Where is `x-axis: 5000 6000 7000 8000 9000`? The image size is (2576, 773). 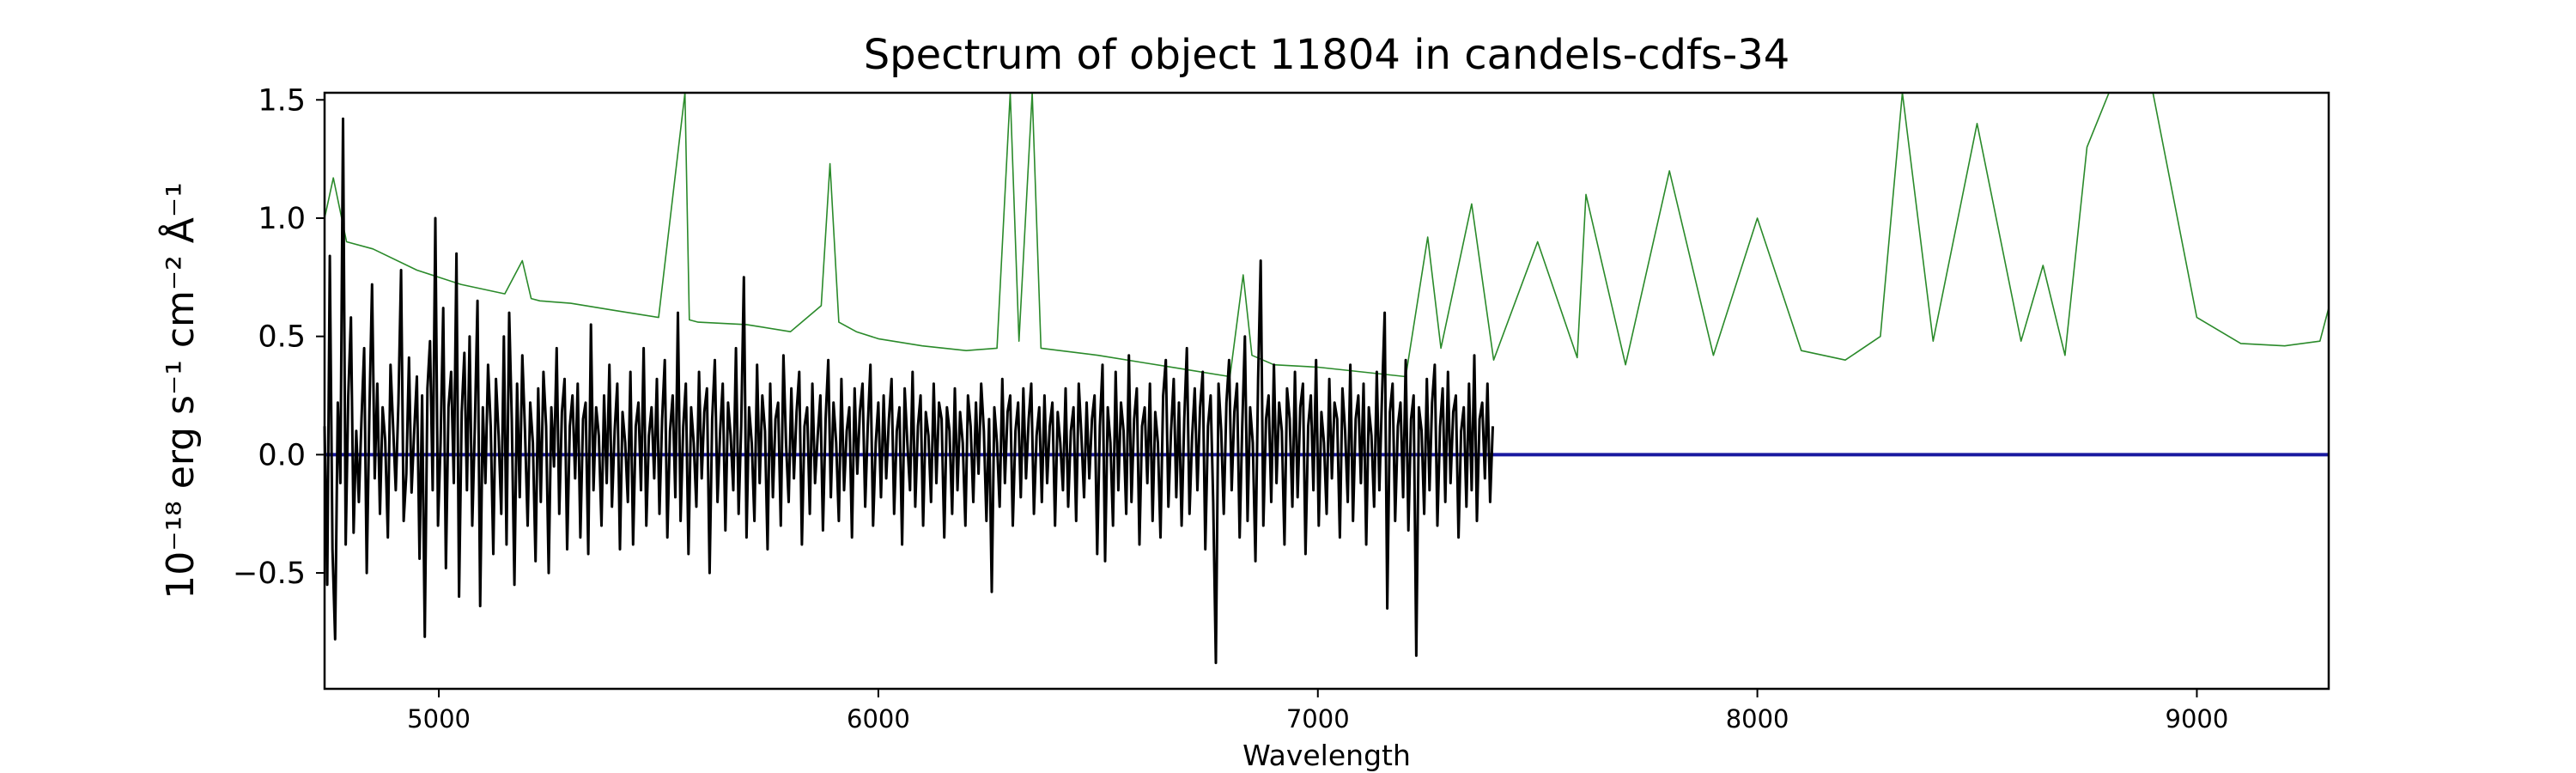
x-axis: 5000 6000 7000 8000 9000 is located at coordinates (1317, 711).